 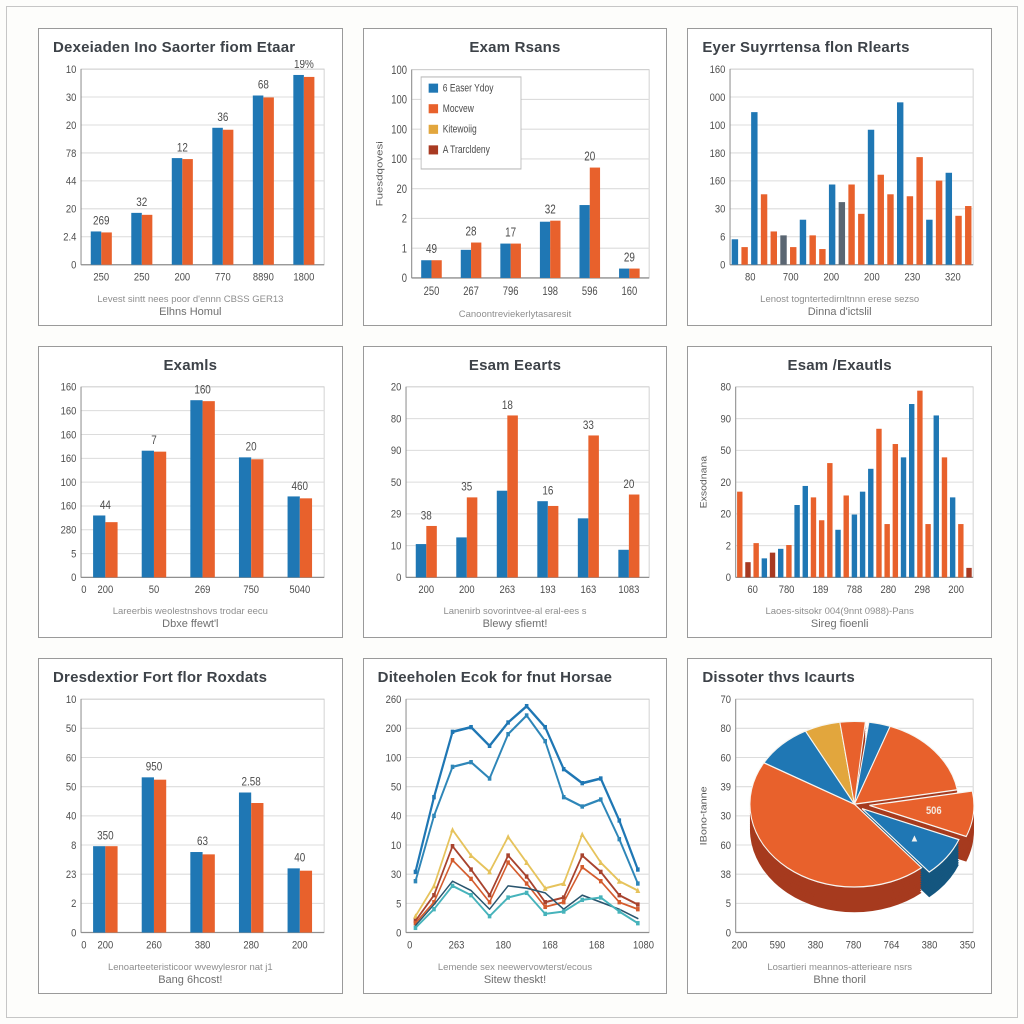 I want to click on x-axis: 250 250 200 770 8890 1800, so click(x=203, y=278).